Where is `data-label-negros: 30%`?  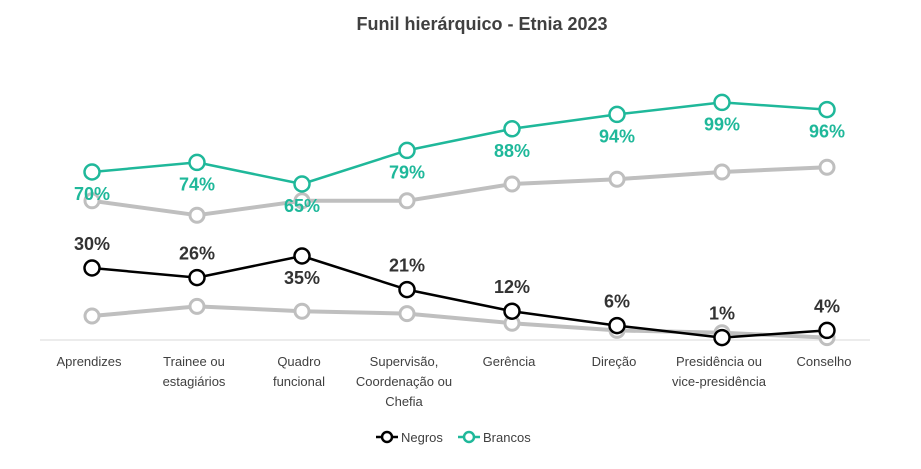 data-label-negros: 30% is located at coordinates (92, 244).